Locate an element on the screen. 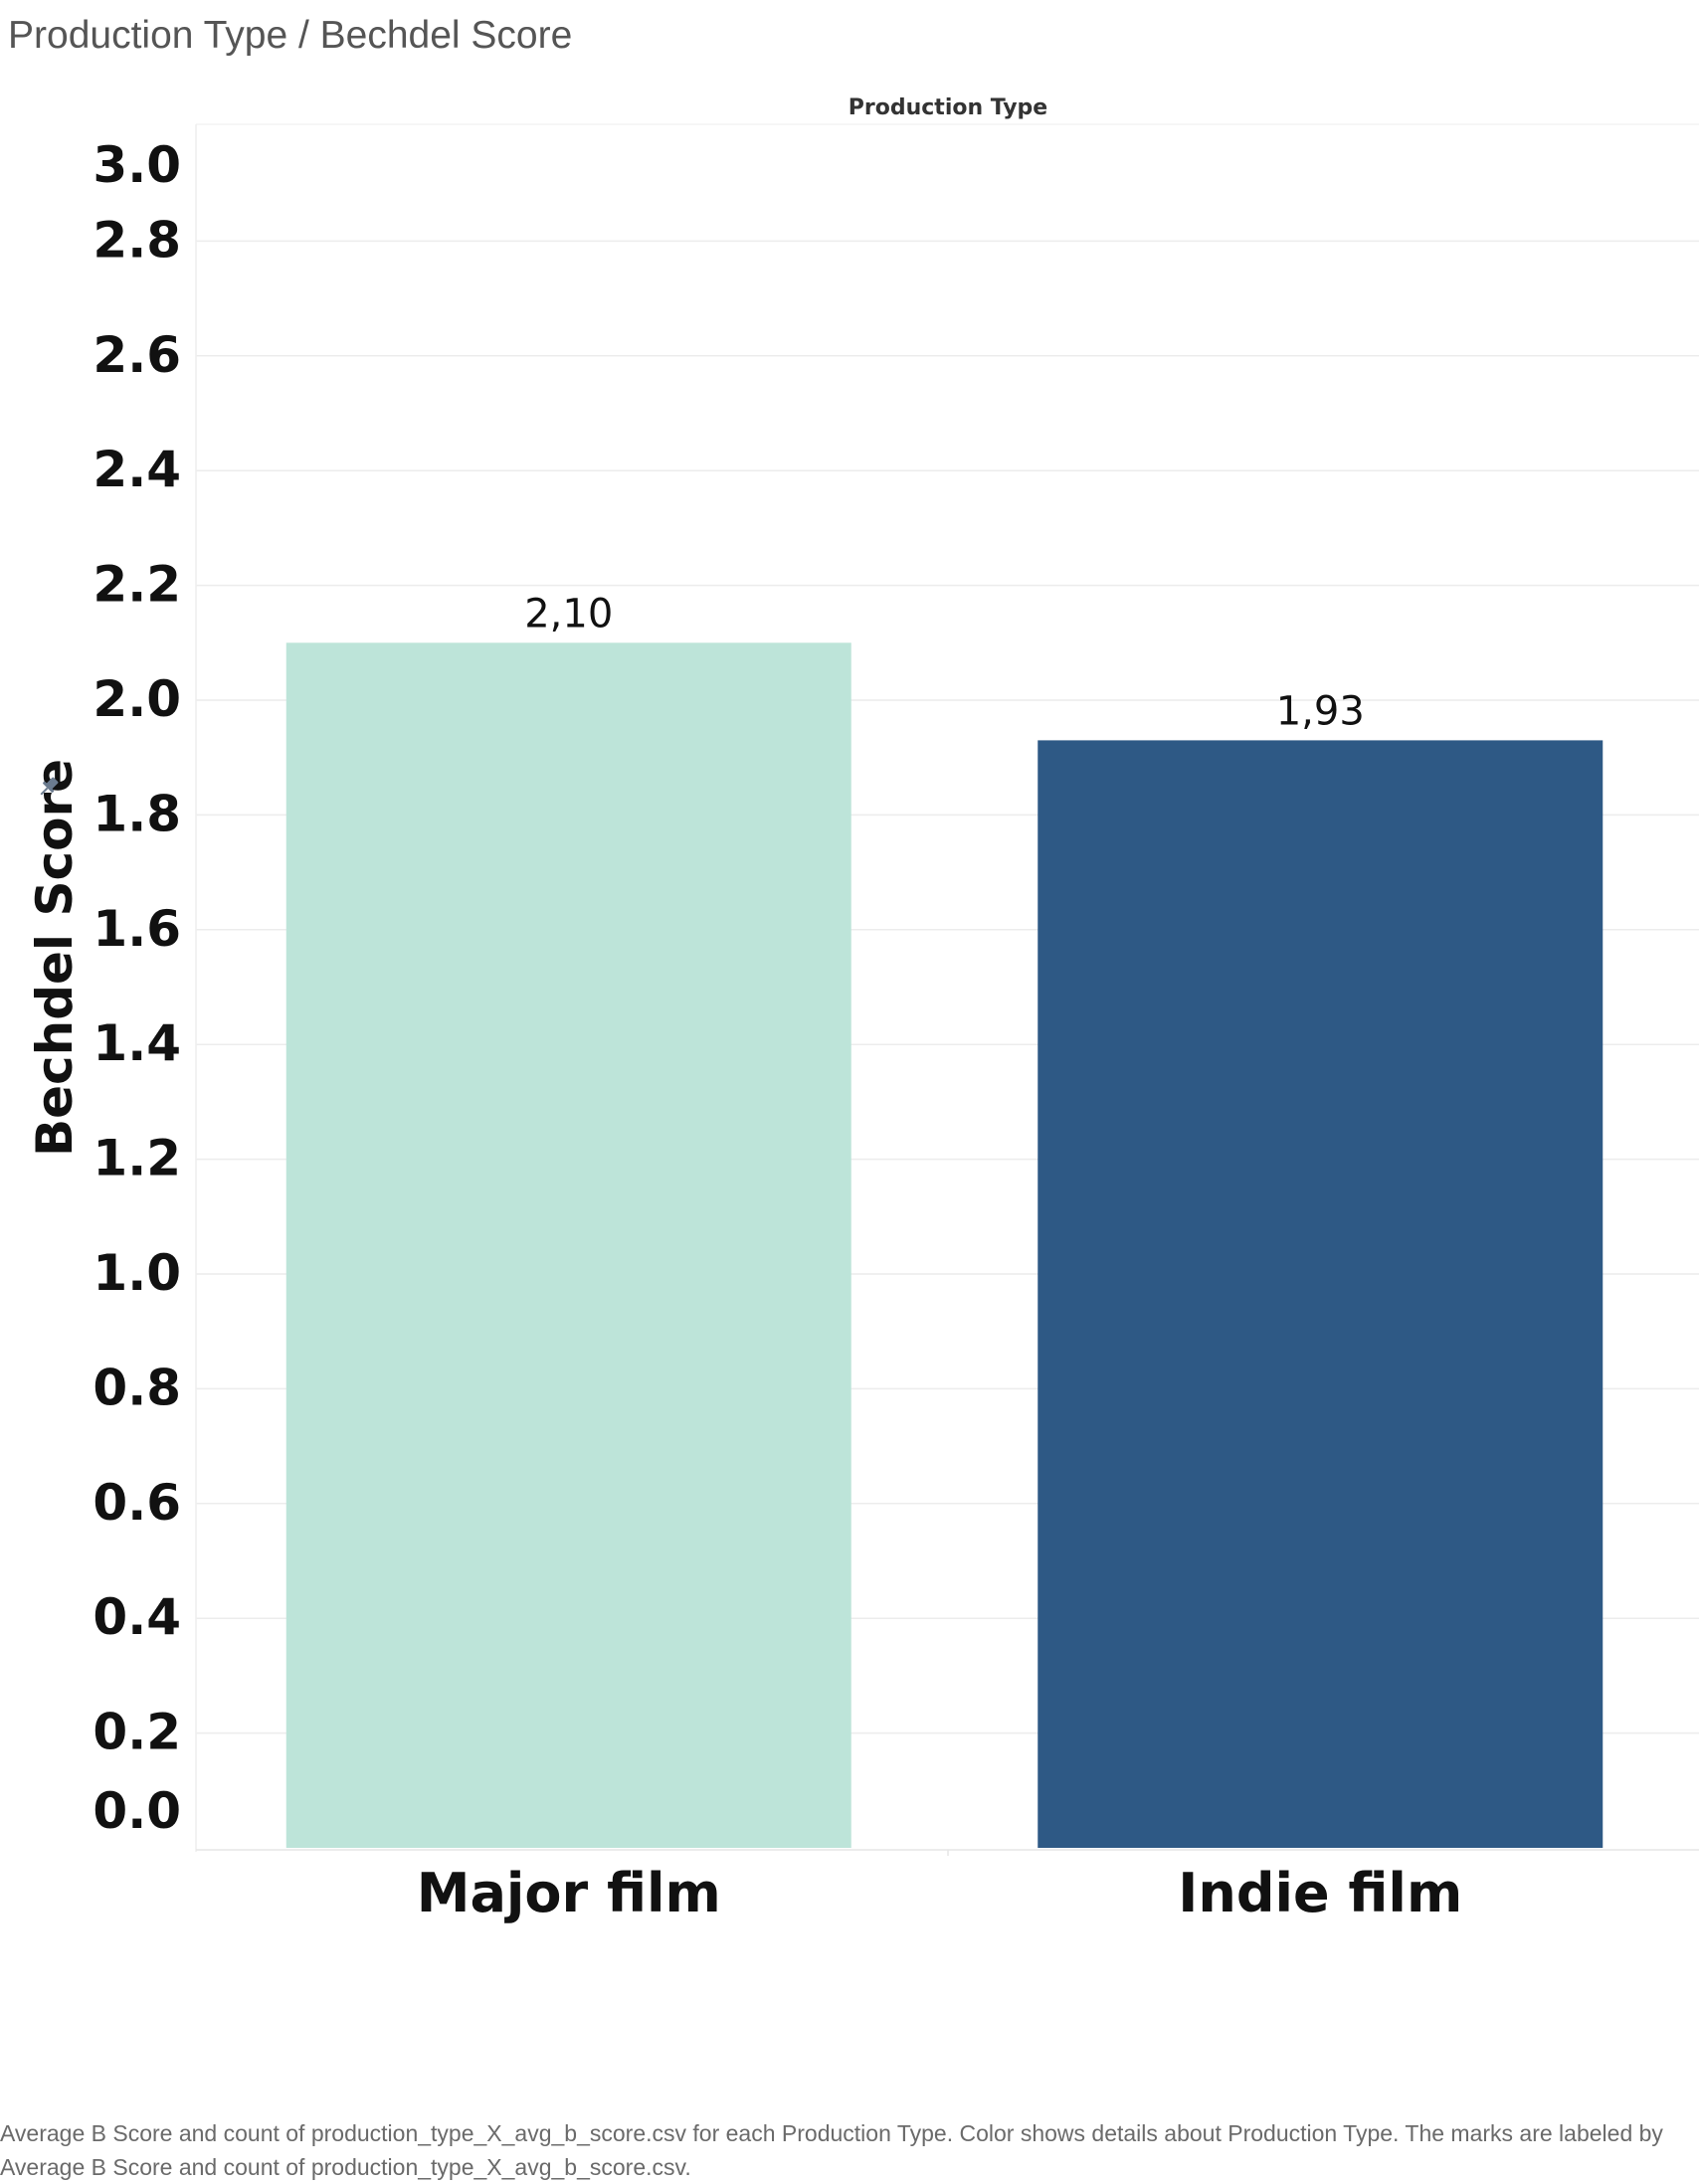  y-tick-label: 3.0 is located at coordinates (137, 165).